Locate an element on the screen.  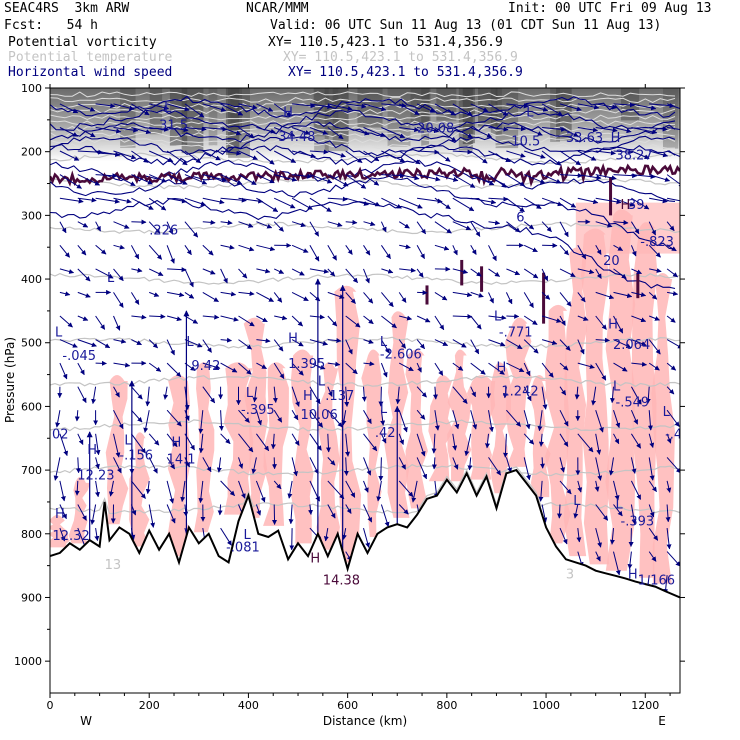
pv-label: -.549 is located at coordinates (633, 402).